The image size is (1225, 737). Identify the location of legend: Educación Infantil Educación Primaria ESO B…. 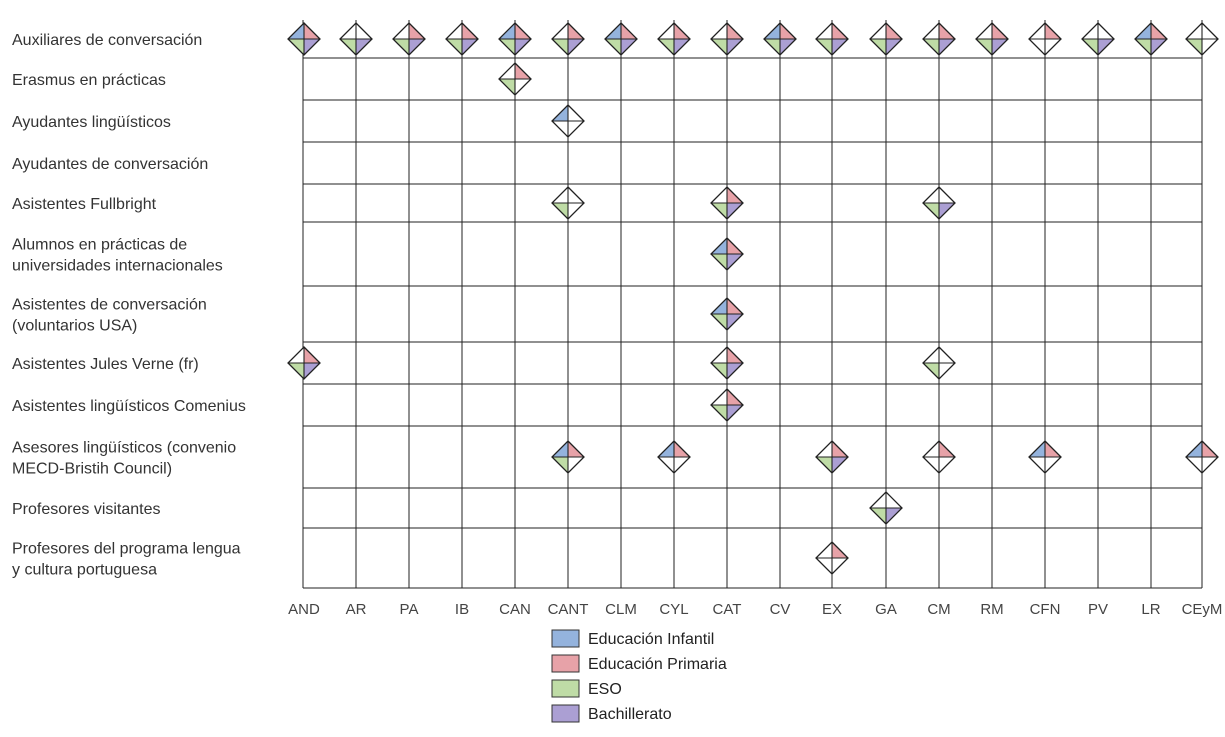
(639, 676).